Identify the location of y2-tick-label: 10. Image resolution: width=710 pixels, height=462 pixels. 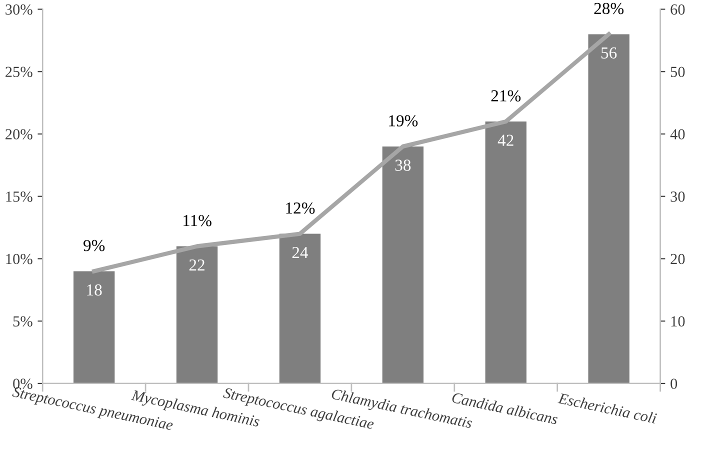
(678, 321).